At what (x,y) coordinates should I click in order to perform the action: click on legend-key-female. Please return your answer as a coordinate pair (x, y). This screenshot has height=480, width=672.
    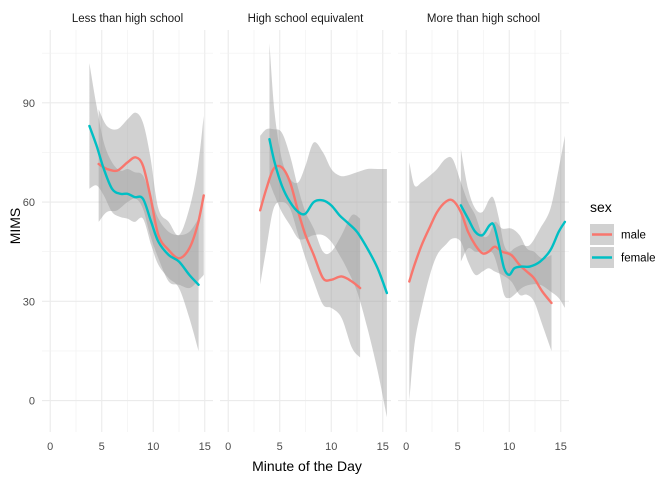
    Looking at the image, I should click on (602, 257).